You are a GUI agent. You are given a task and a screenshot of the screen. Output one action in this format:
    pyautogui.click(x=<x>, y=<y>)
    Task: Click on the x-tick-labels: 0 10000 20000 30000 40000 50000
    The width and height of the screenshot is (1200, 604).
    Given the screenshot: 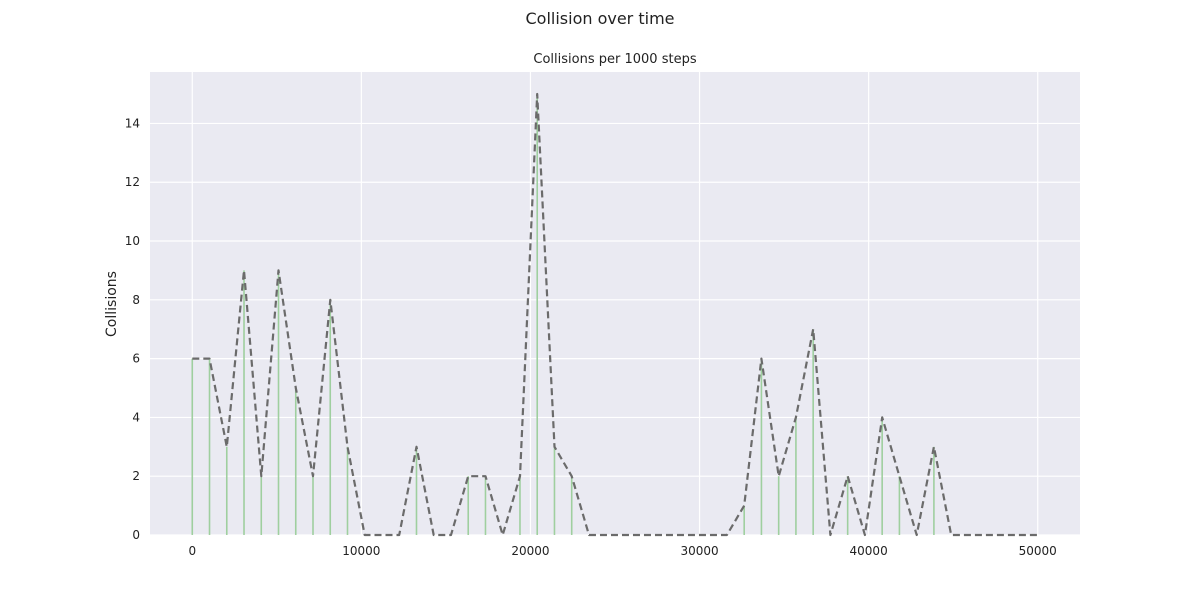 What is the action you would take?
    pyautogui.click(x=622, y=551)
    